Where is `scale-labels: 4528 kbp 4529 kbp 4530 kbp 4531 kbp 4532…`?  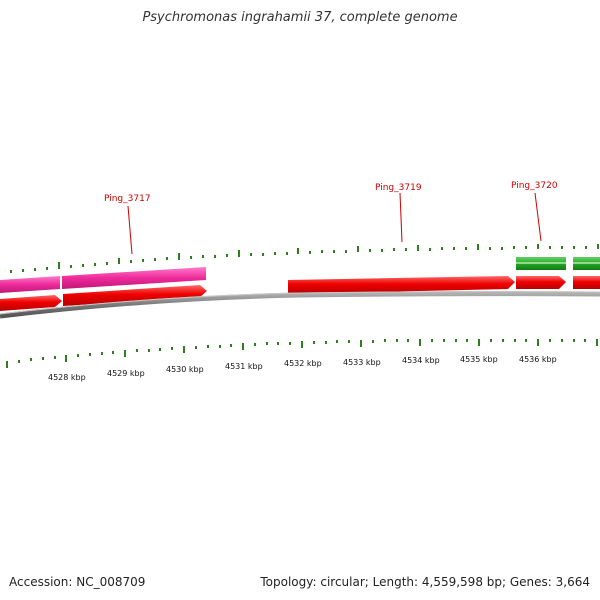
scale-labels: 4528 kbp 4529 kbp 4530 kbp 4531 kbp 4532… is located at coordinates (302, 368).